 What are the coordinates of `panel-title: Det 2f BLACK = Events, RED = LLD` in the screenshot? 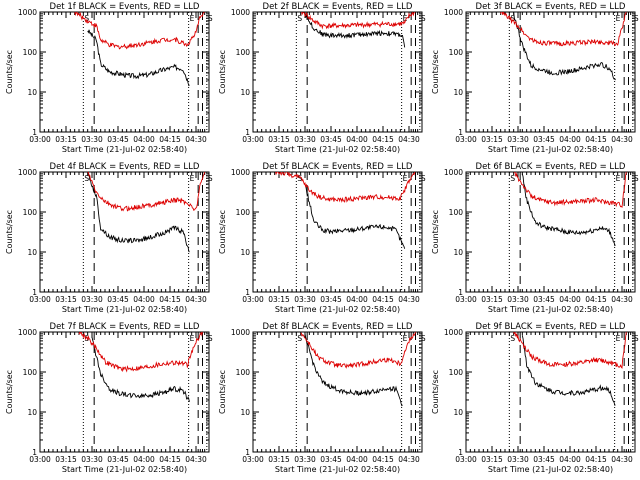 It's located at (338, 7).